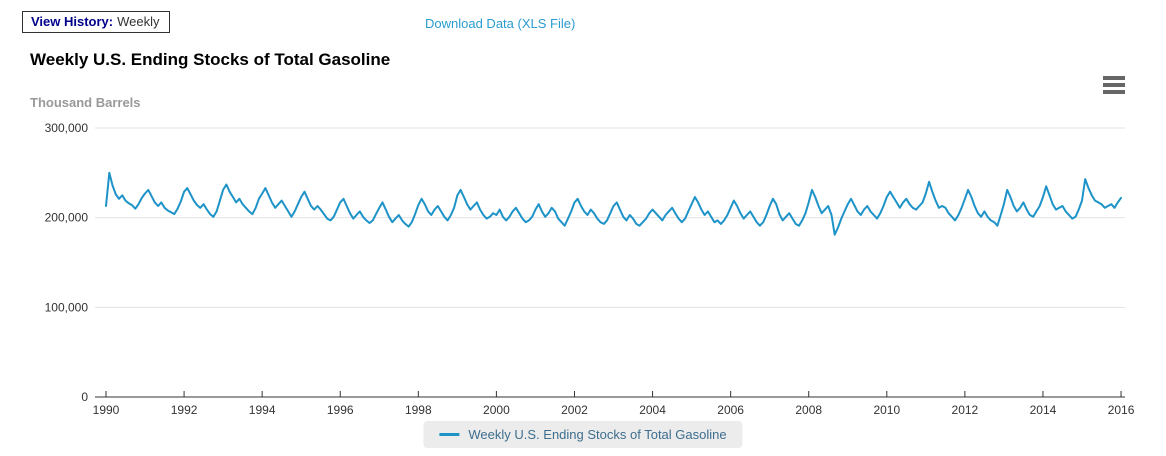 Image resolution: width=1166 pixels, height=456 pixels. What do you see at coordinates (613, 203) in the screenshot?
I see `gasoline-stocks-line-series` at bounding box center [613, 203].